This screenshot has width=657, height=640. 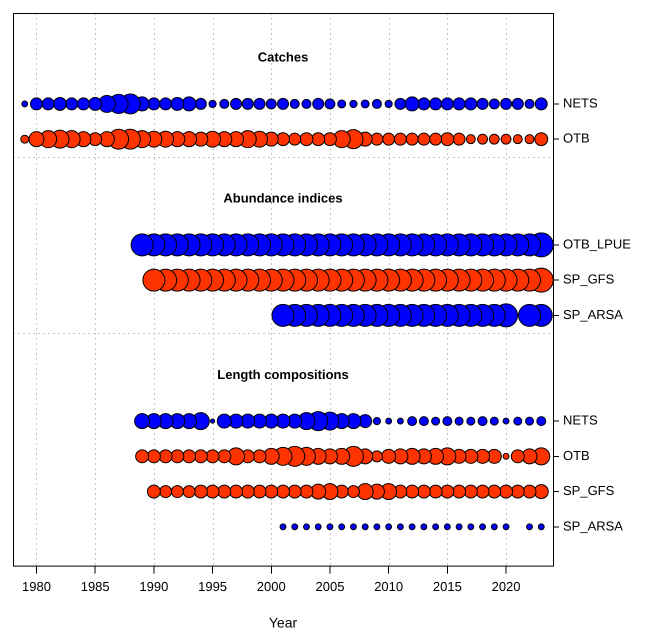 I want to click on x-tick-label: 2005, so click(x=329, y=586).